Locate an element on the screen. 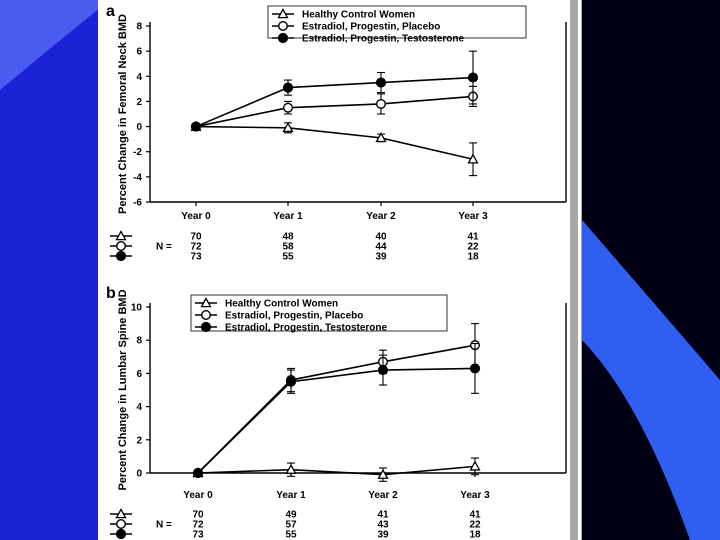 This screenshot has height=540, width=720. panel-b-letter: b is located at coordinates (111, 293).